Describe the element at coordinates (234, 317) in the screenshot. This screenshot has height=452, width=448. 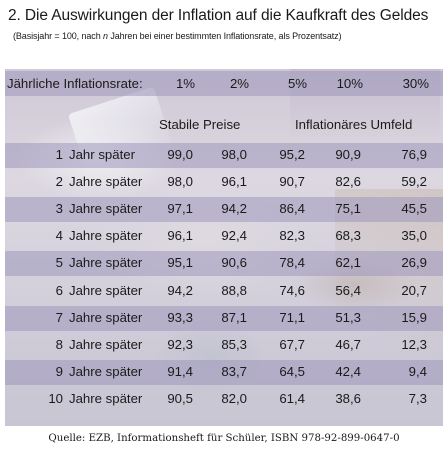
I see `table-cell: 87,1` at that location.